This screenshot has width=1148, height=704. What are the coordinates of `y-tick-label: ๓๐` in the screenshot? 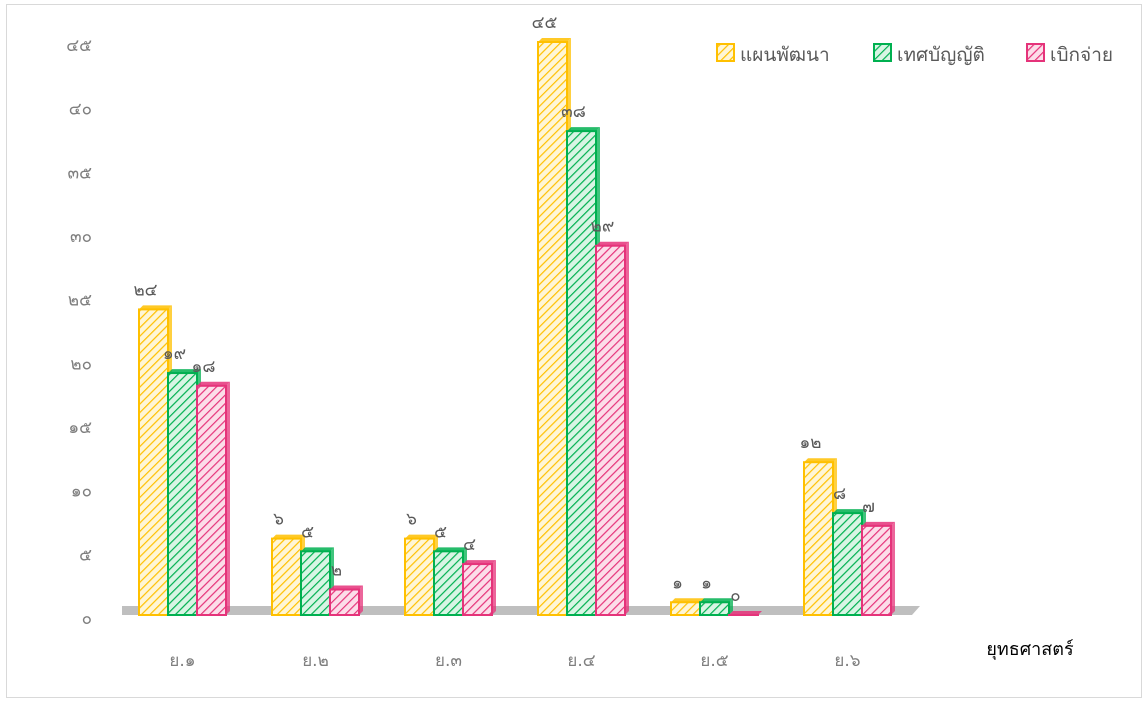 It's located at (81, 237).